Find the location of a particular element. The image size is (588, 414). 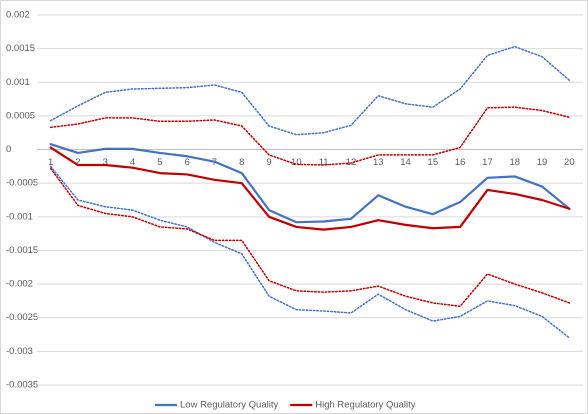

x-tick-label: 15 is located at coordinates (433, 162).